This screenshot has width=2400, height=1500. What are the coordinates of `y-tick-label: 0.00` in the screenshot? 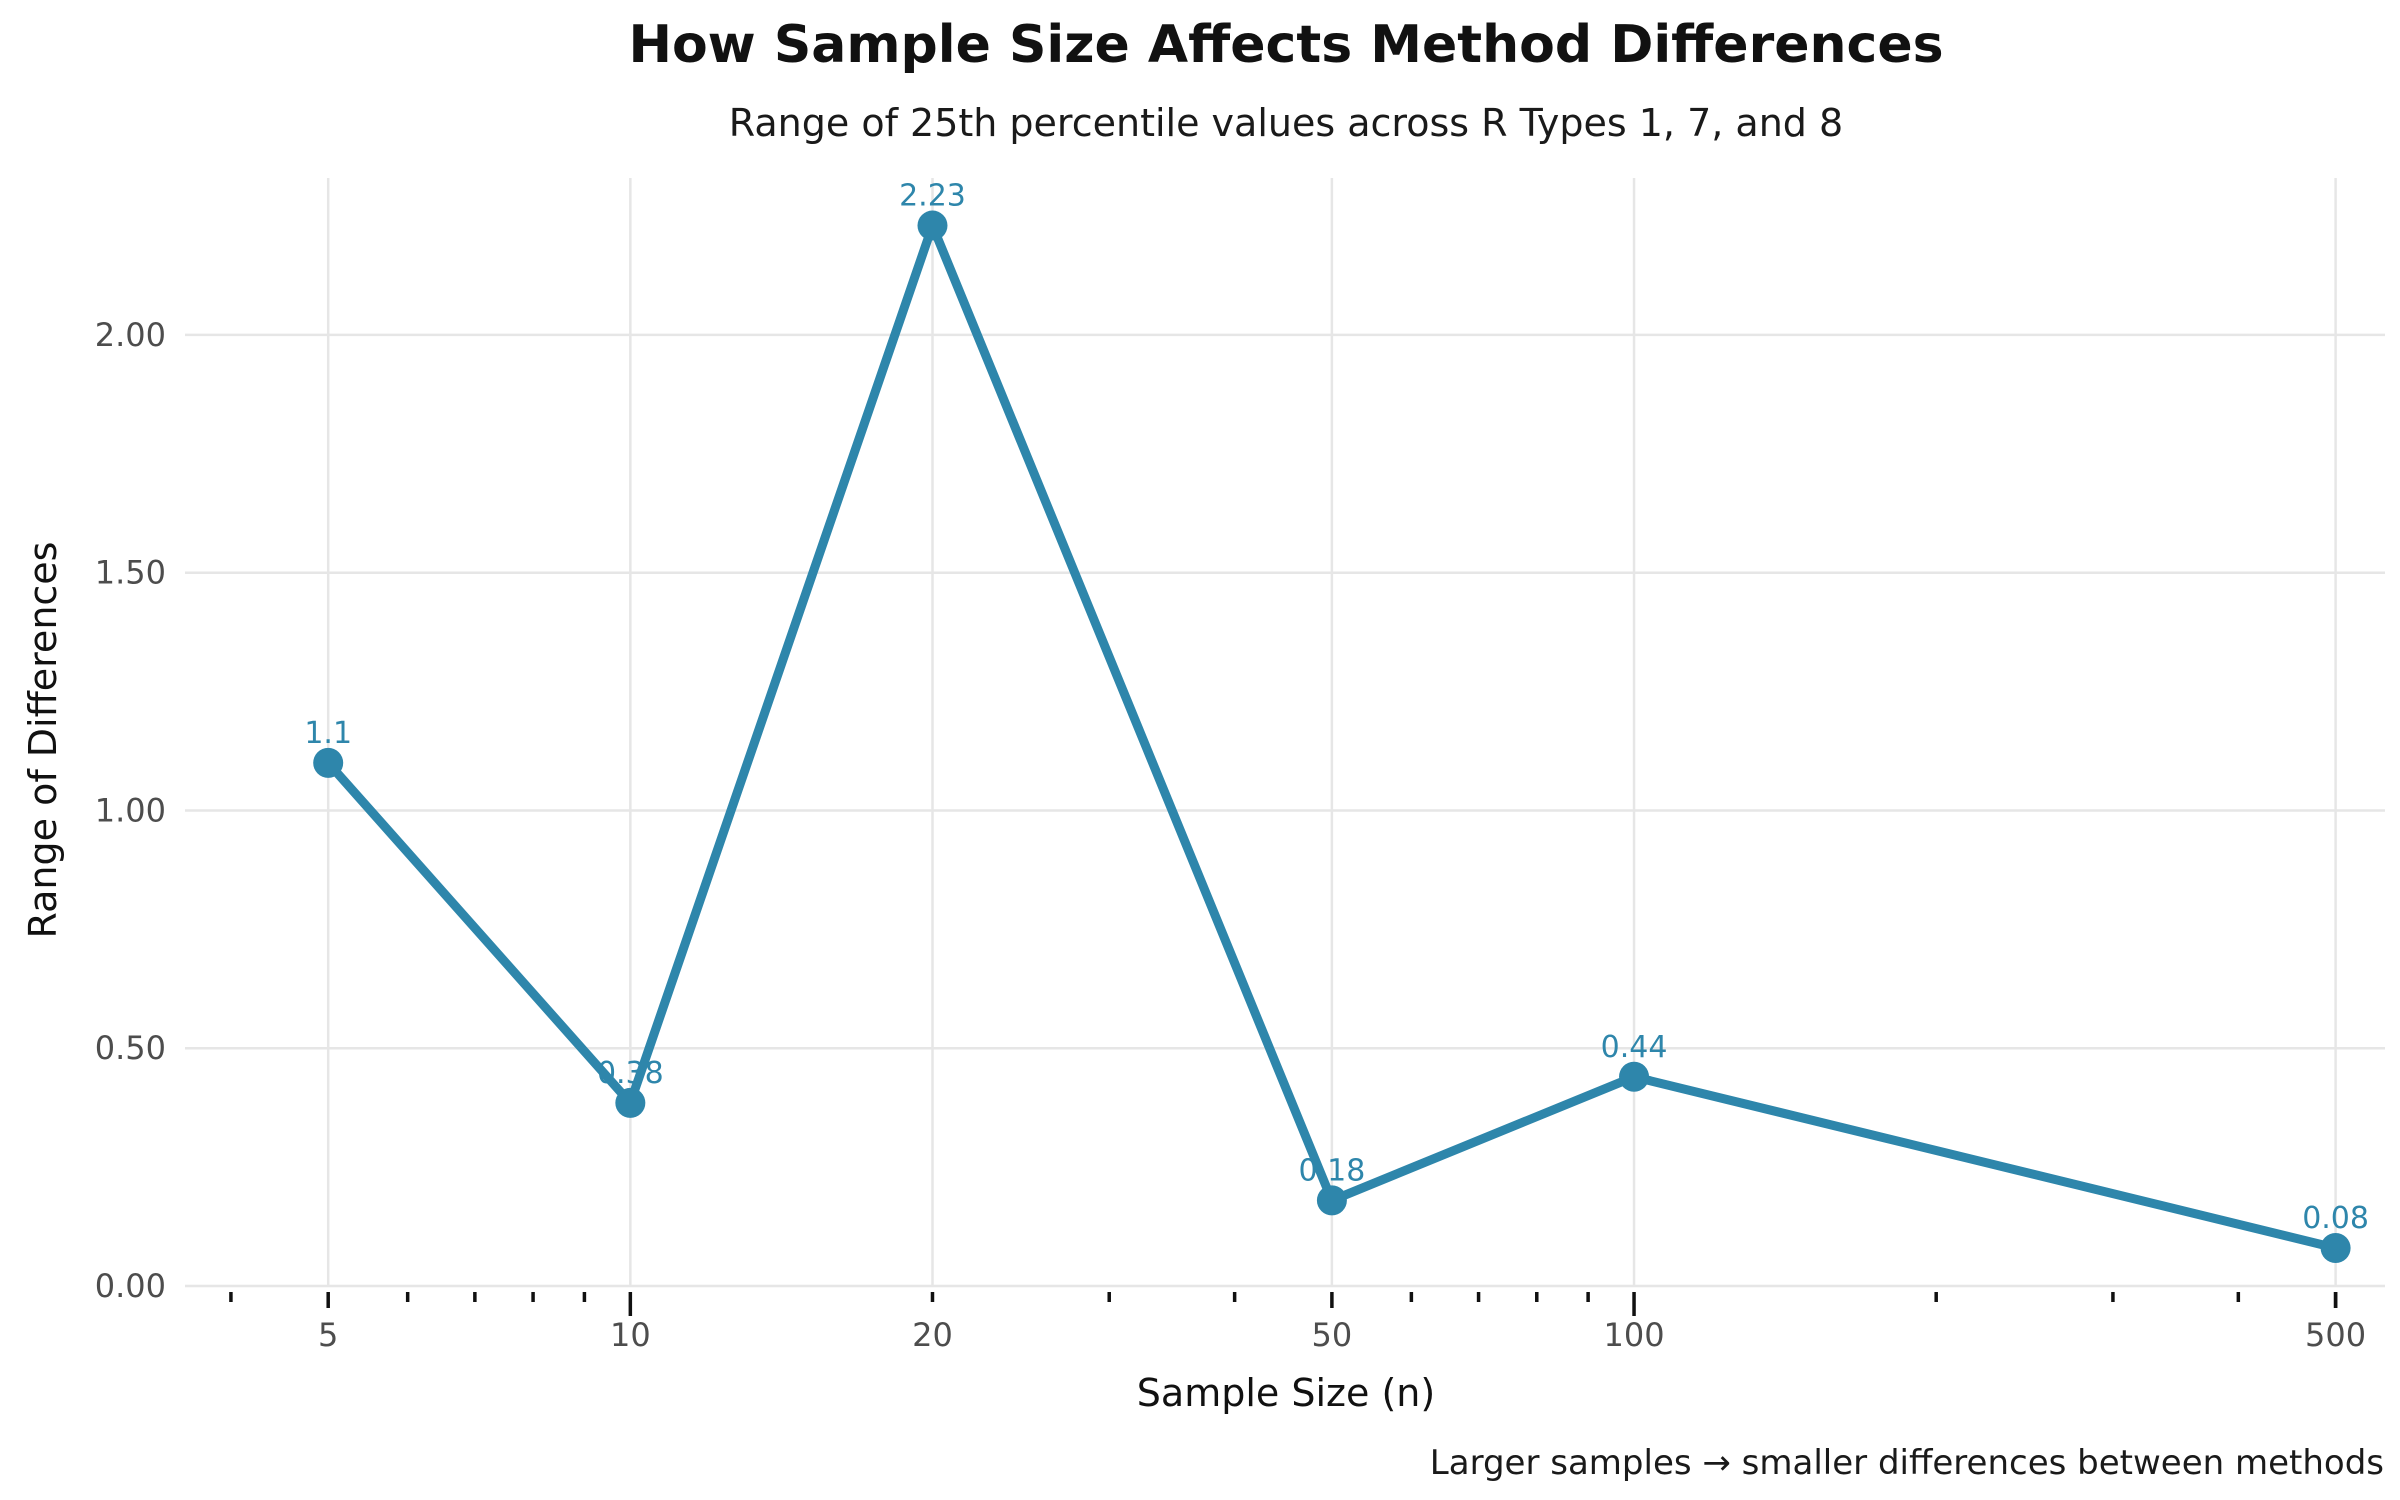 It's located at (130, 1286).